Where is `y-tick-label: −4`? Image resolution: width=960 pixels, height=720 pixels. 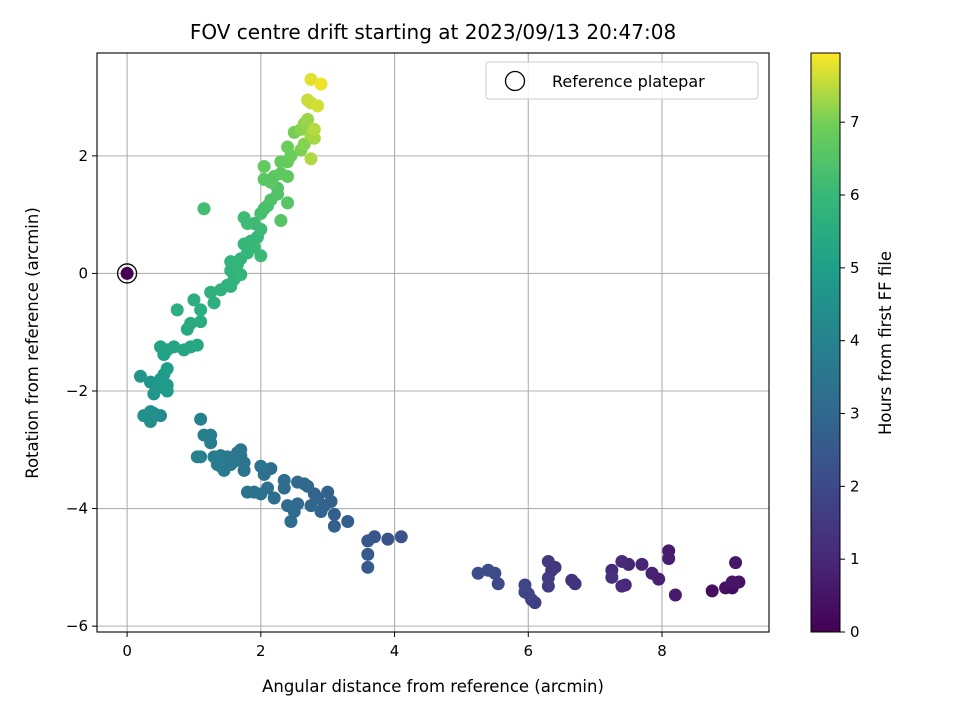 y-tick-label: −4 is located at coordinates (77, 509).